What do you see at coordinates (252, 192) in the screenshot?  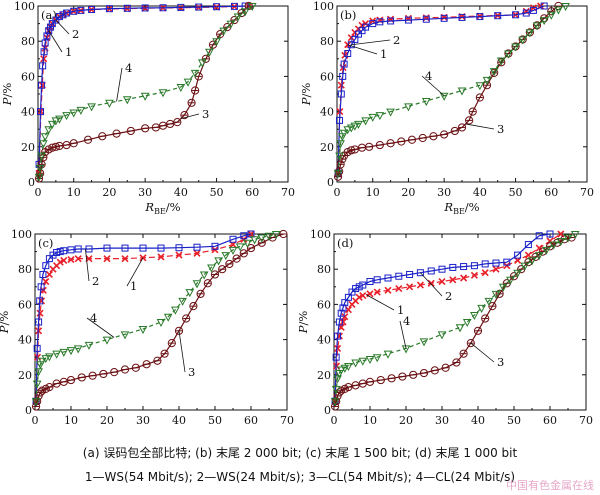 I see `x-tick-label: 60` at bounding box center [252, 192].